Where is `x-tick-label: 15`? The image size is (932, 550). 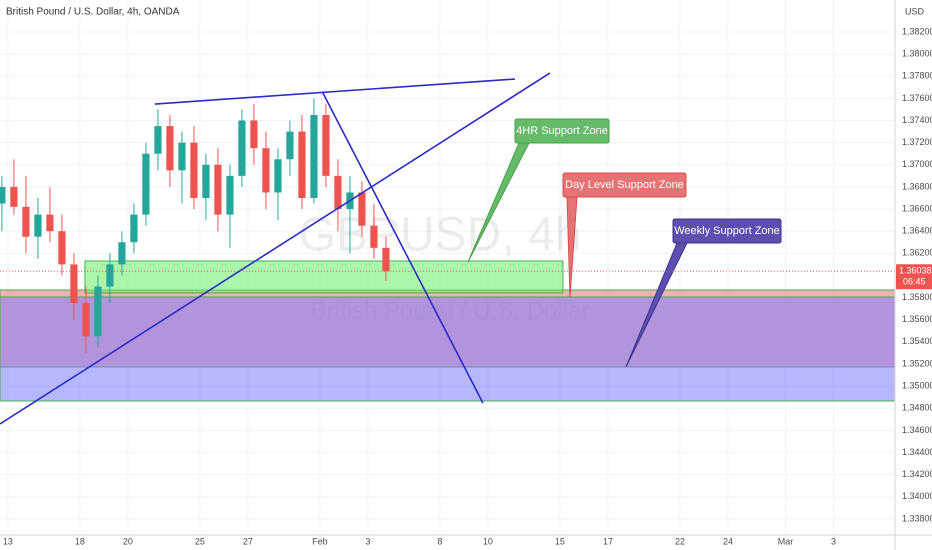
x-tick-label: 15 is located at coordinates (560, 541).